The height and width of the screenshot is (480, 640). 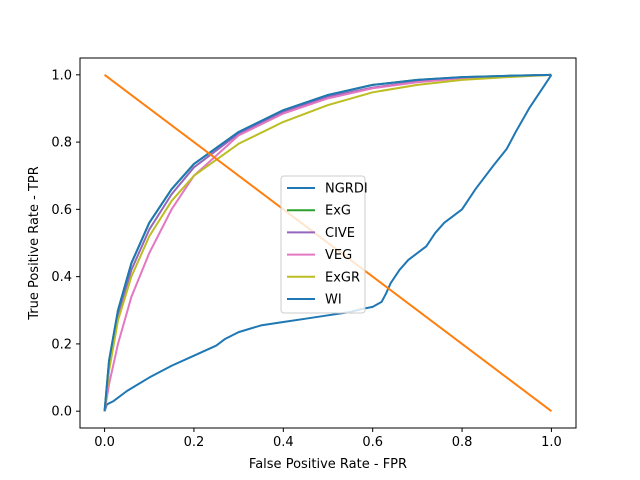 I want to click on y-tick-label: 0.2, so click(x=61, y=344).